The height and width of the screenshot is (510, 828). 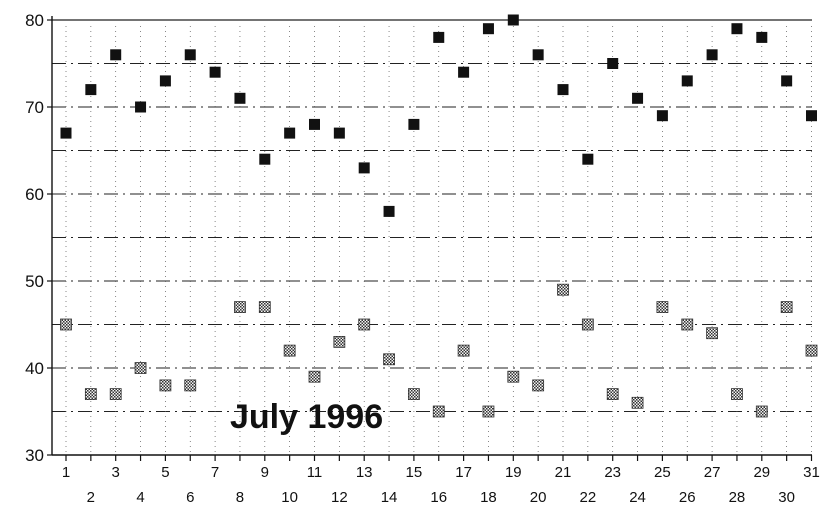 What do you see at coordinates (306, 417) in the screenshot?
I see `chart-title: July 1996` at bounding box center [306, 417].